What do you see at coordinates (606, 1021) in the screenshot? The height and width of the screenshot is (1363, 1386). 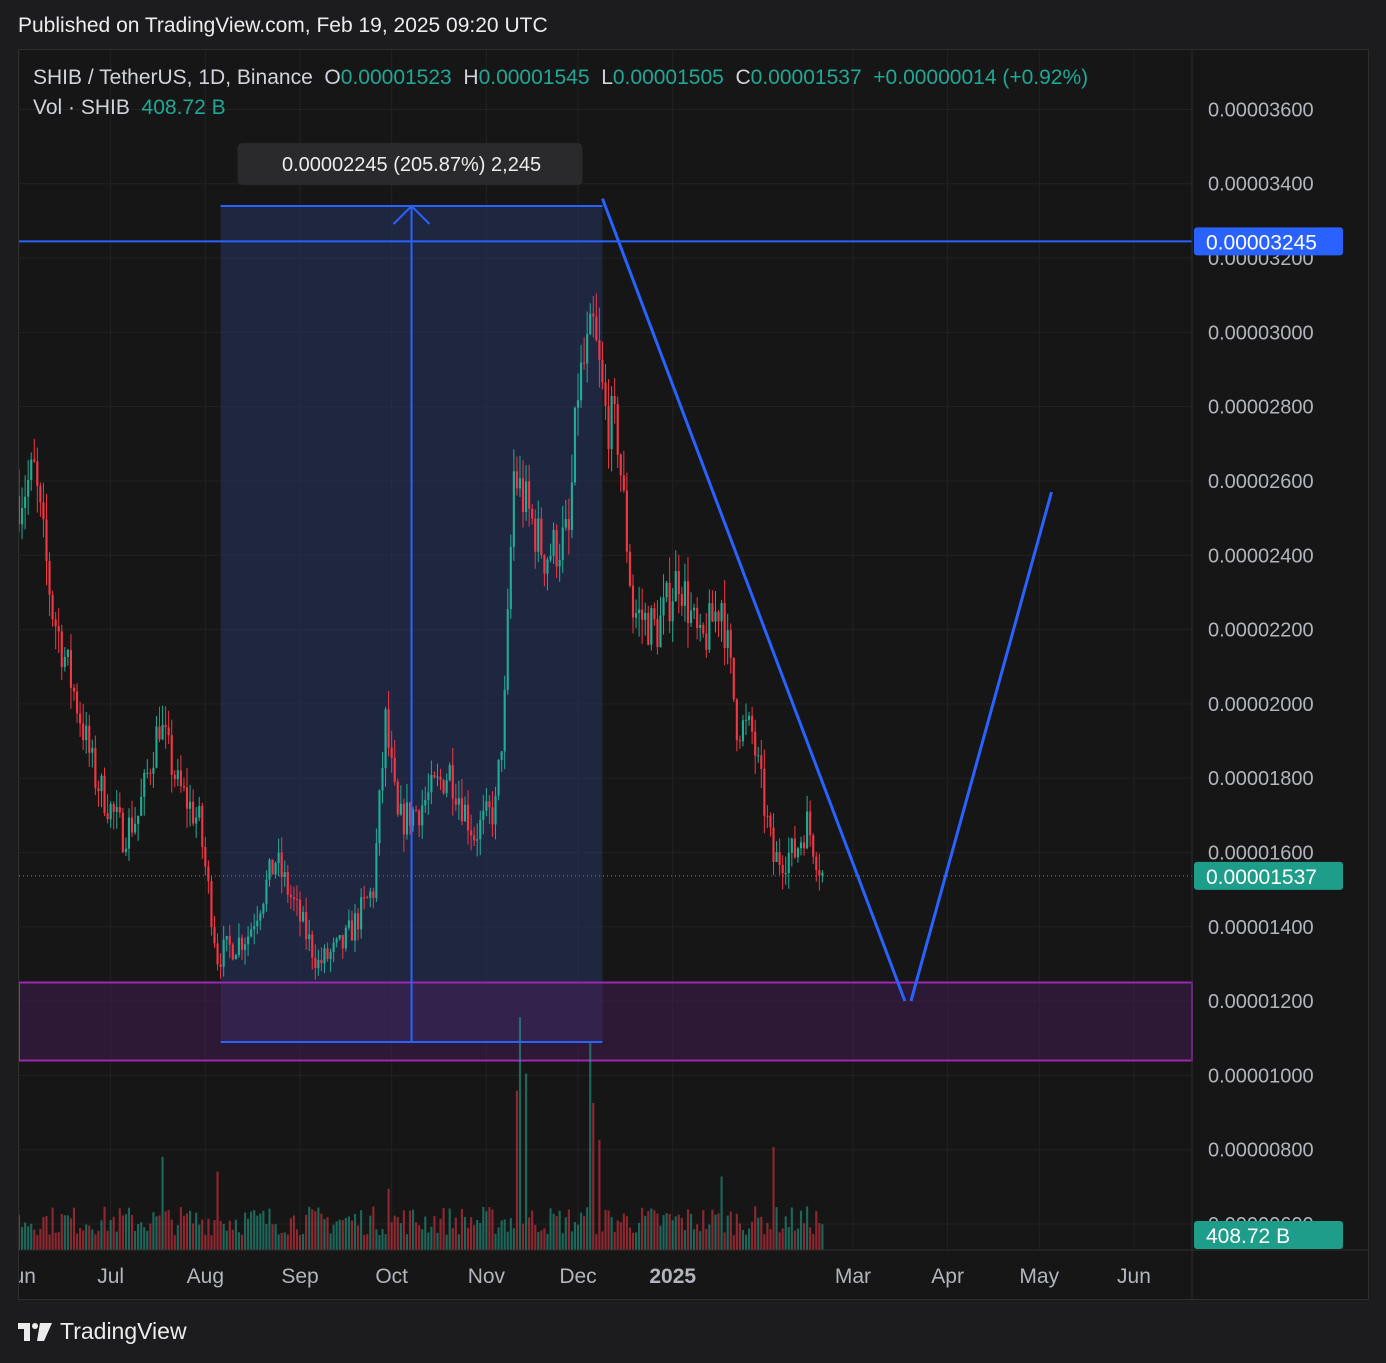 I see `support-zone` at bounding box center [606, 1021].